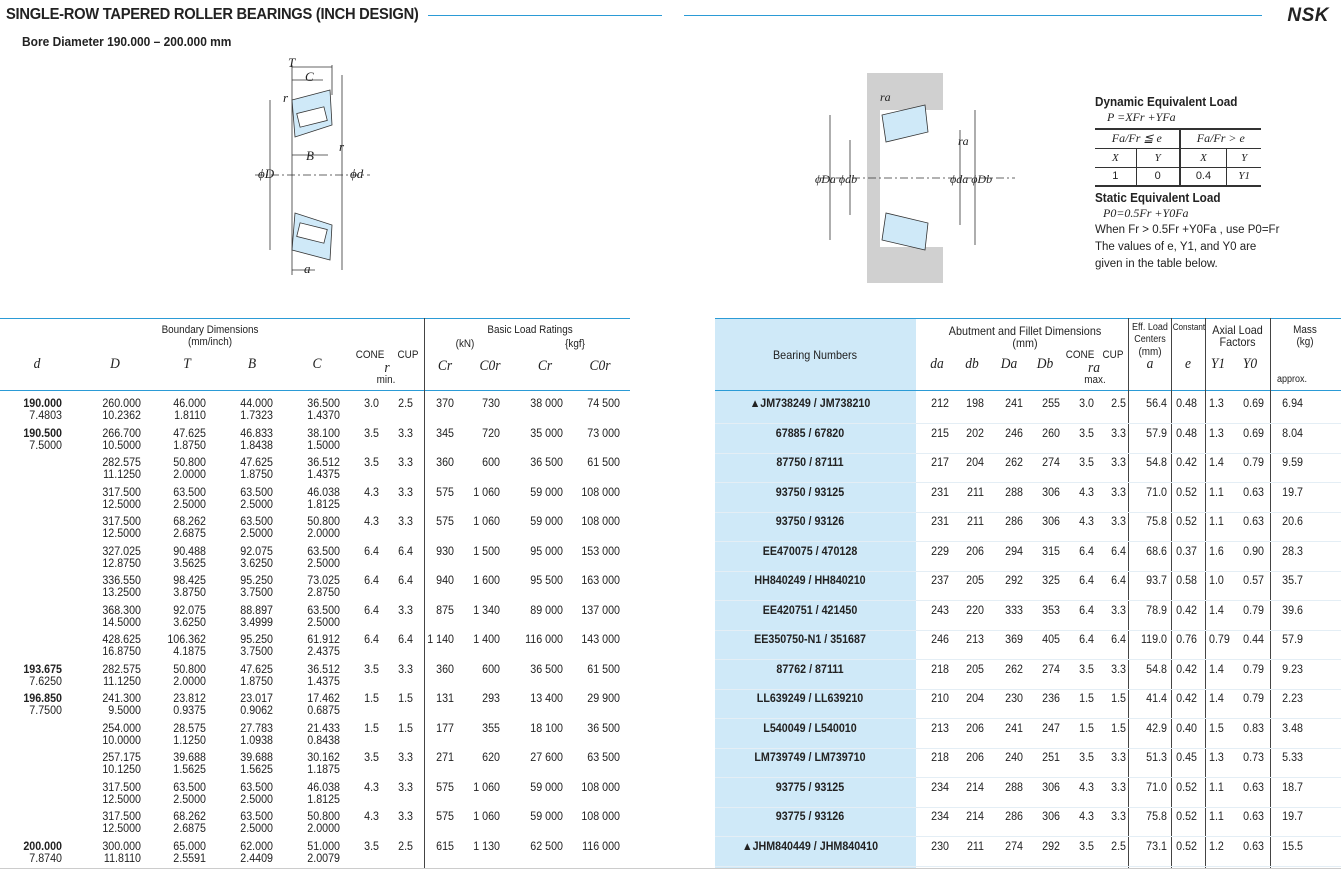  Describe the element at coordinates (189, 581) in the screenshot. I see `cell-T: 98.425` at that location.